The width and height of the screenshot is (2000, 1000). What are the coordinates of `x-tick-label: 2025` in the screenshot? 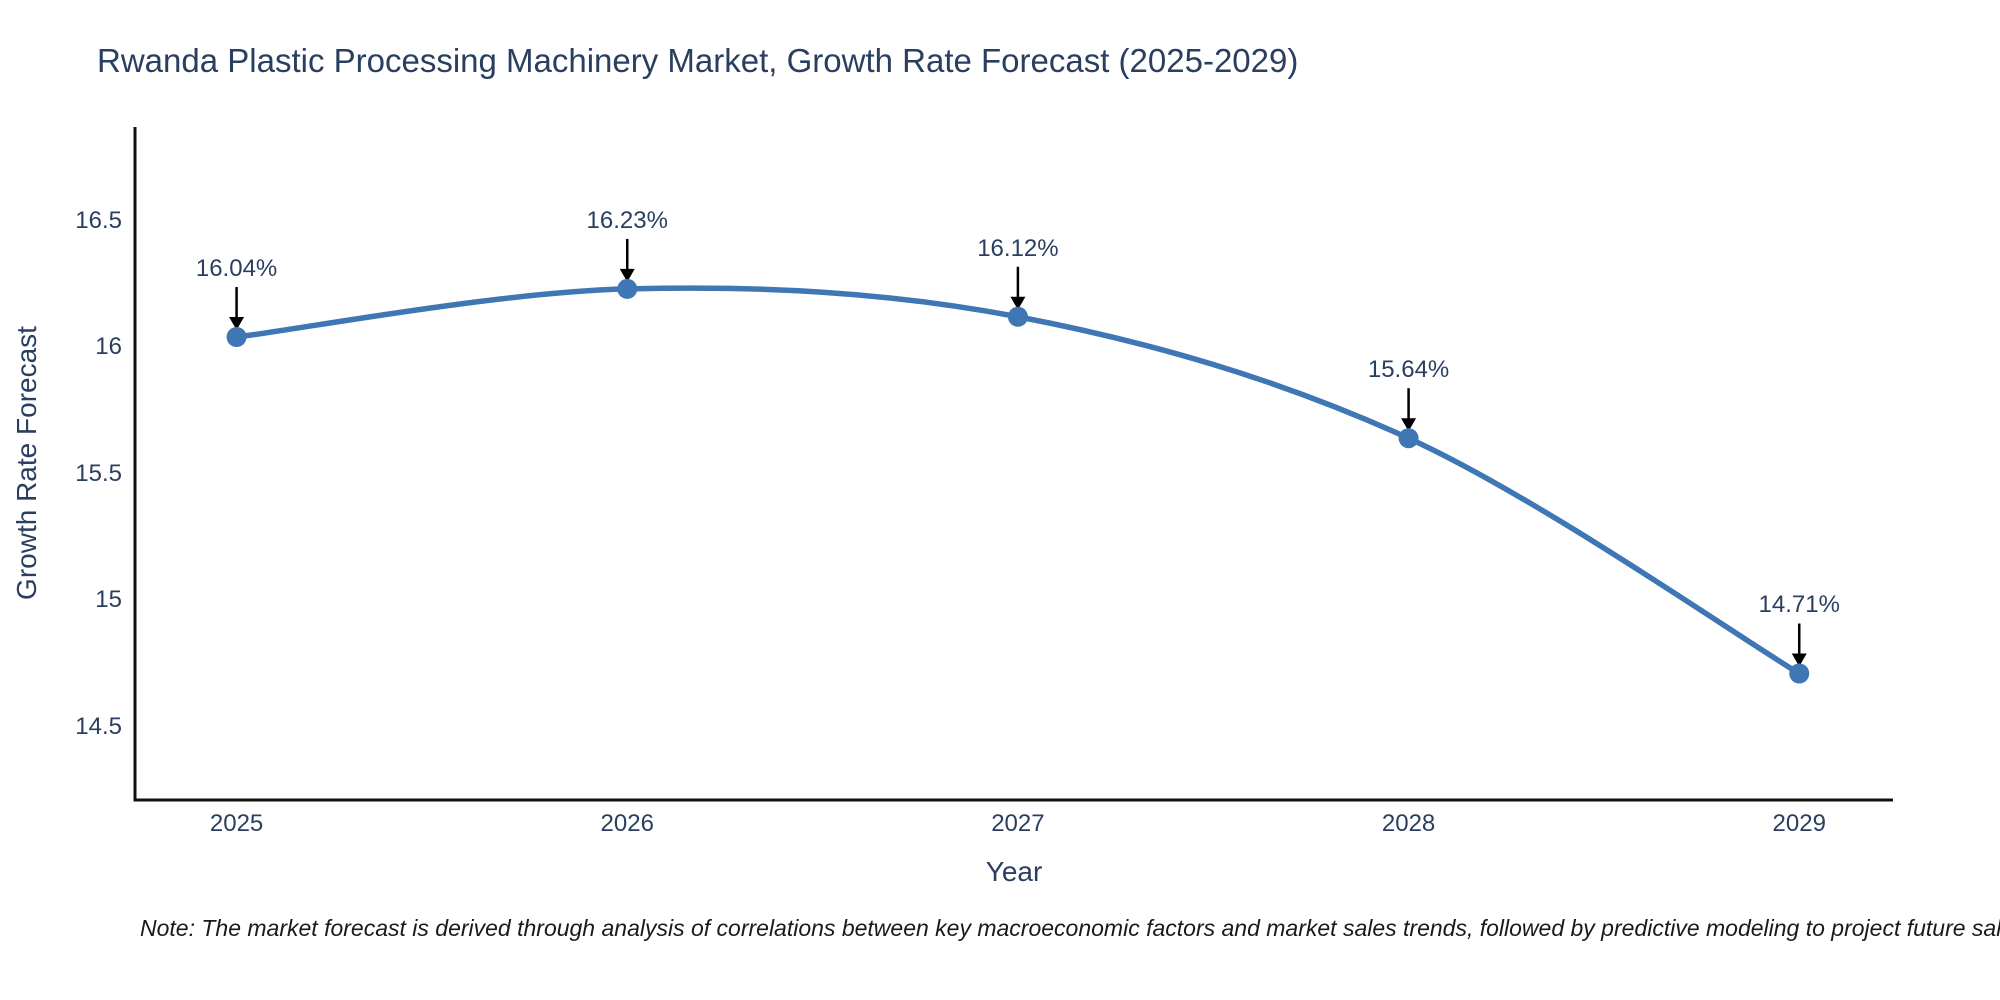 It's located at (236, 823).